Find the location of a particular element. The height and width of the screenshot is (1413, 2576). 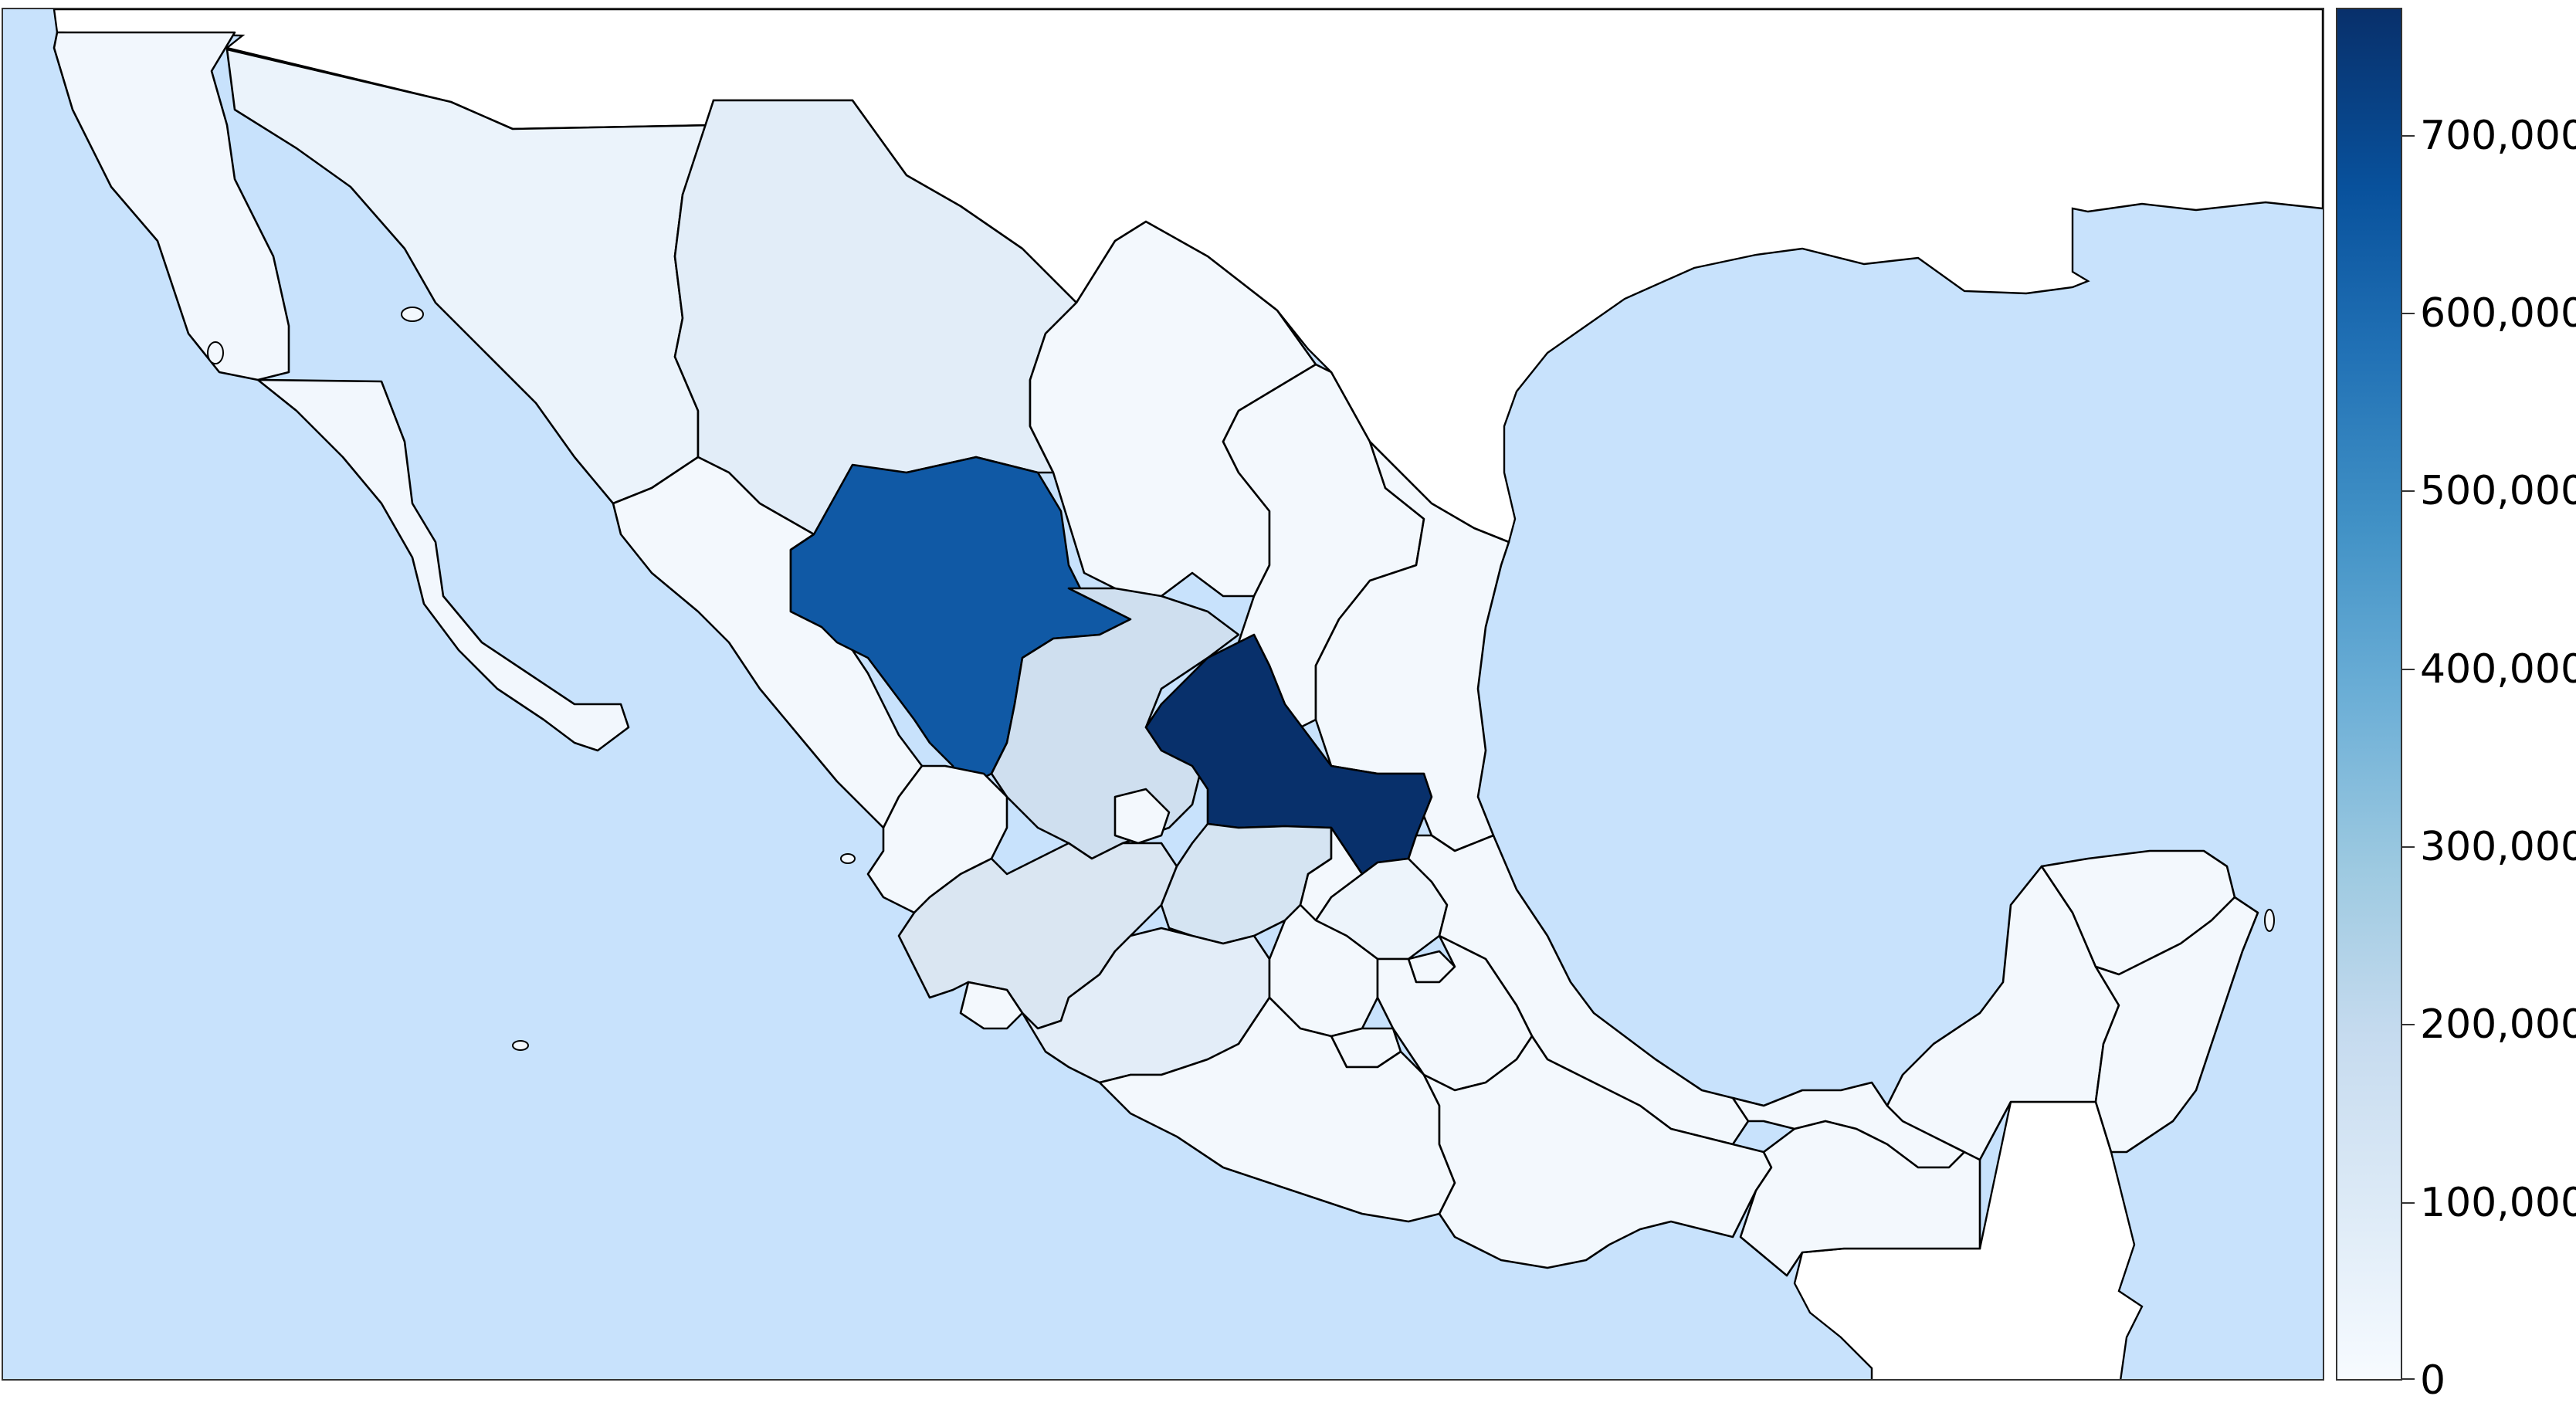

region-baja-california is located at coordinates (171, 206).